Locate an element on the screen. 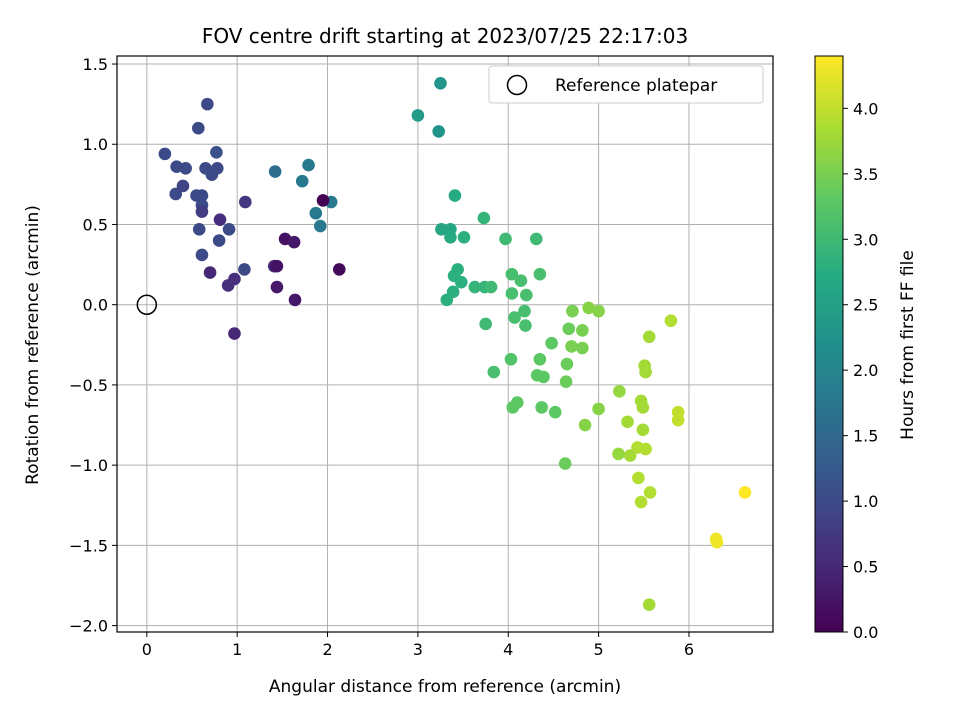 Image resolution: width=960 pixels, height=720 pixels. colorbar-tick-label: 0.0 is located at coordinates (865, 632).